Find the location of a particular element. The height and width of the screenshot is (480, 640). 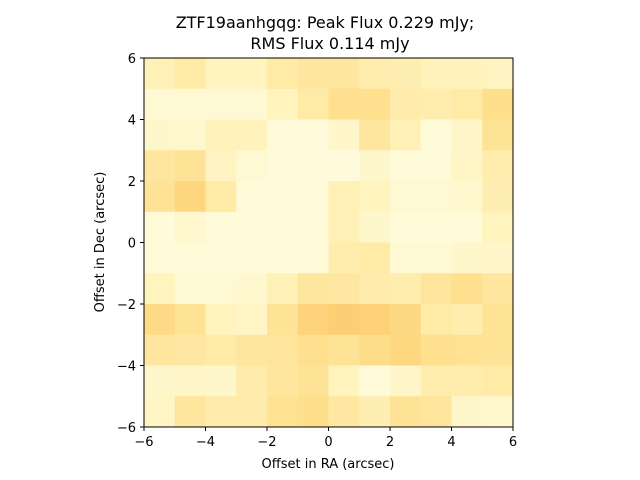

chart-title-line2: RMS Flux 0.114 mJy is located at coordinates (329, 43).